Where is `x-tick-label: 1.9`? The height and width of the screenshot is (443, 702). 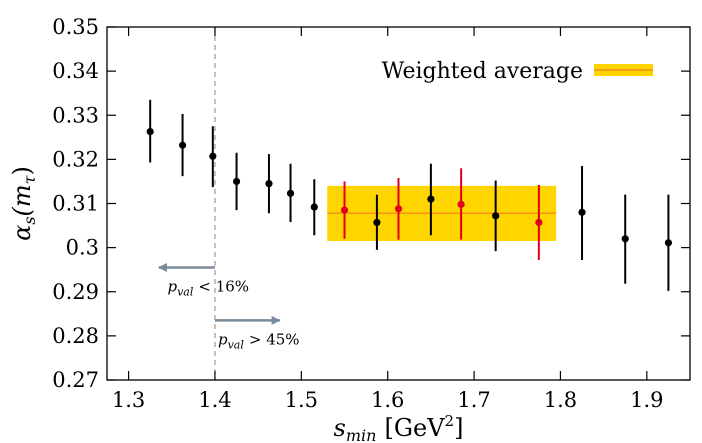 x-tick-label: 1.9 is located at coordinates (646, 400).